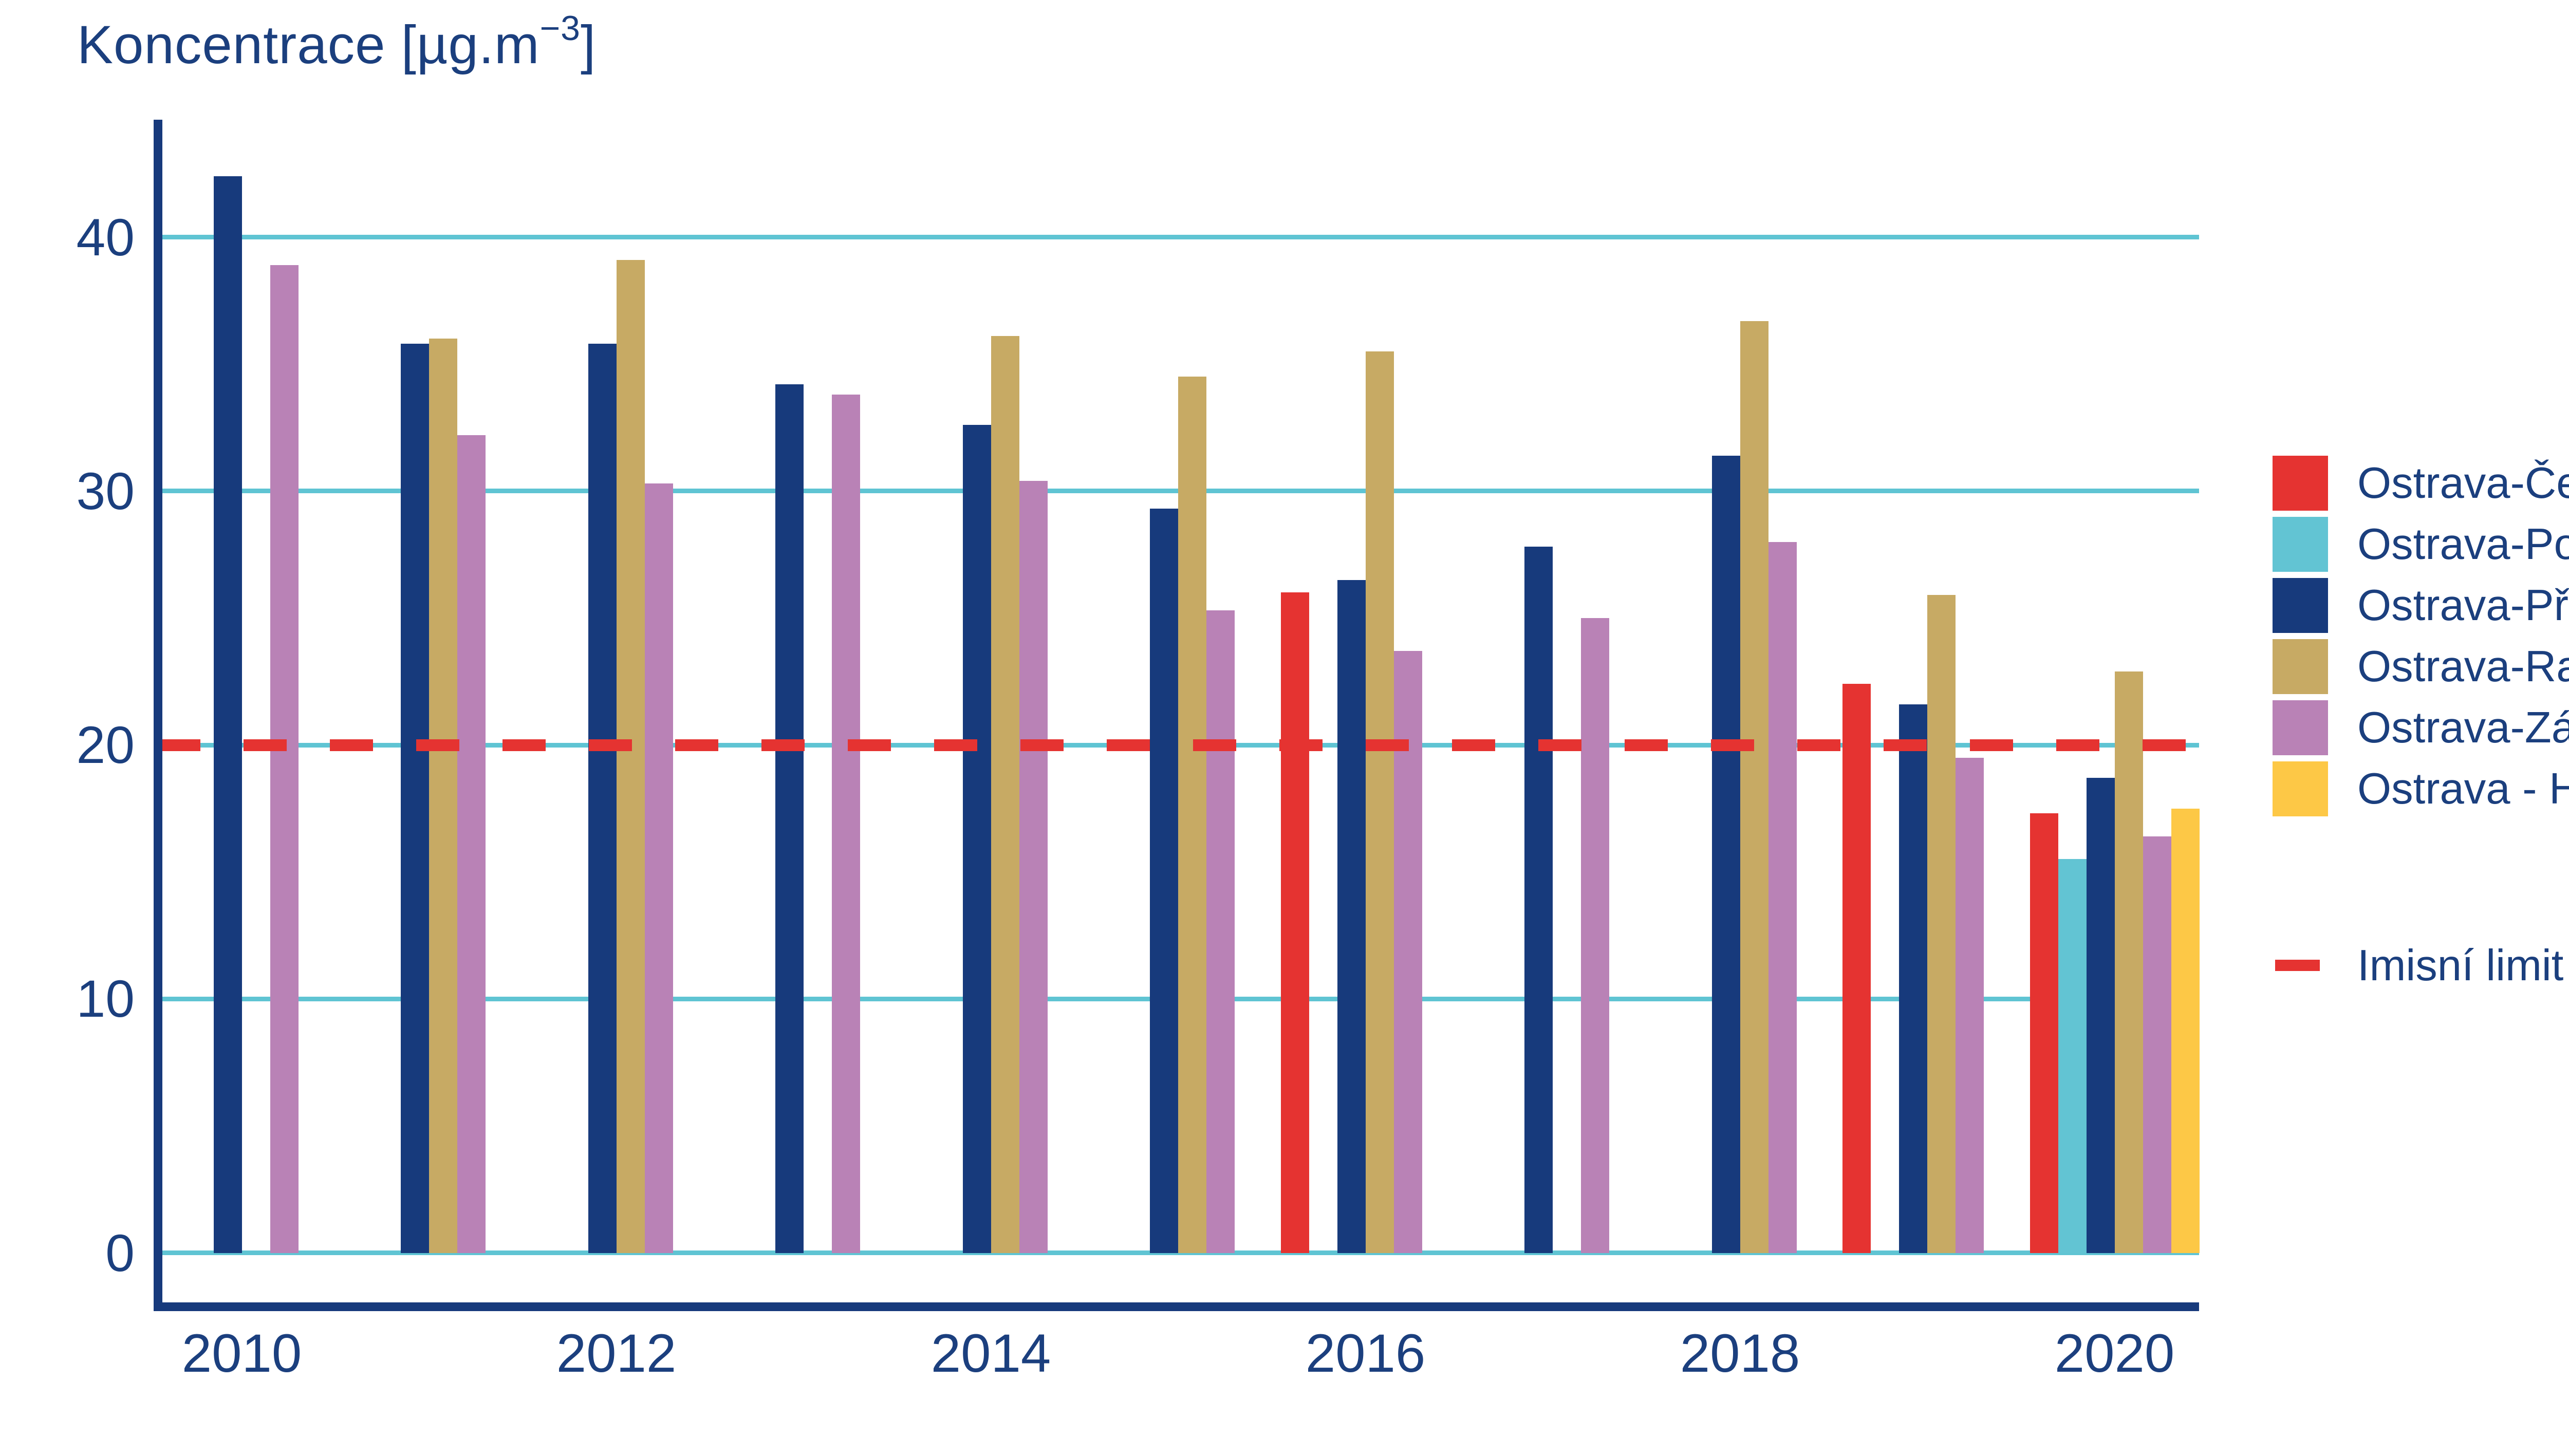 The image size is (2569, 1456). What do you see at coordinates (1294, 922) in the screenshot?
I see `bar-2016-Ostrava-Českobratrská (hot spot)` at bounding box center [1294, 922].